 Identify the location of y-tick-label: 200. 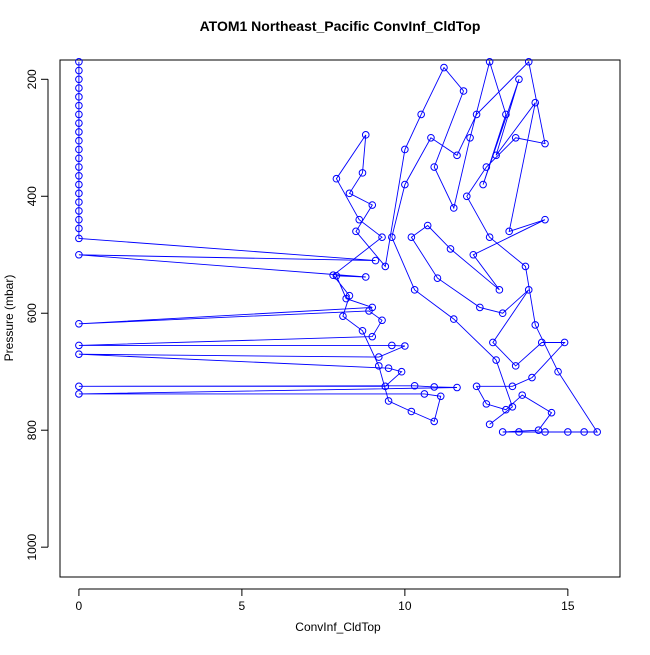
(32, 79).